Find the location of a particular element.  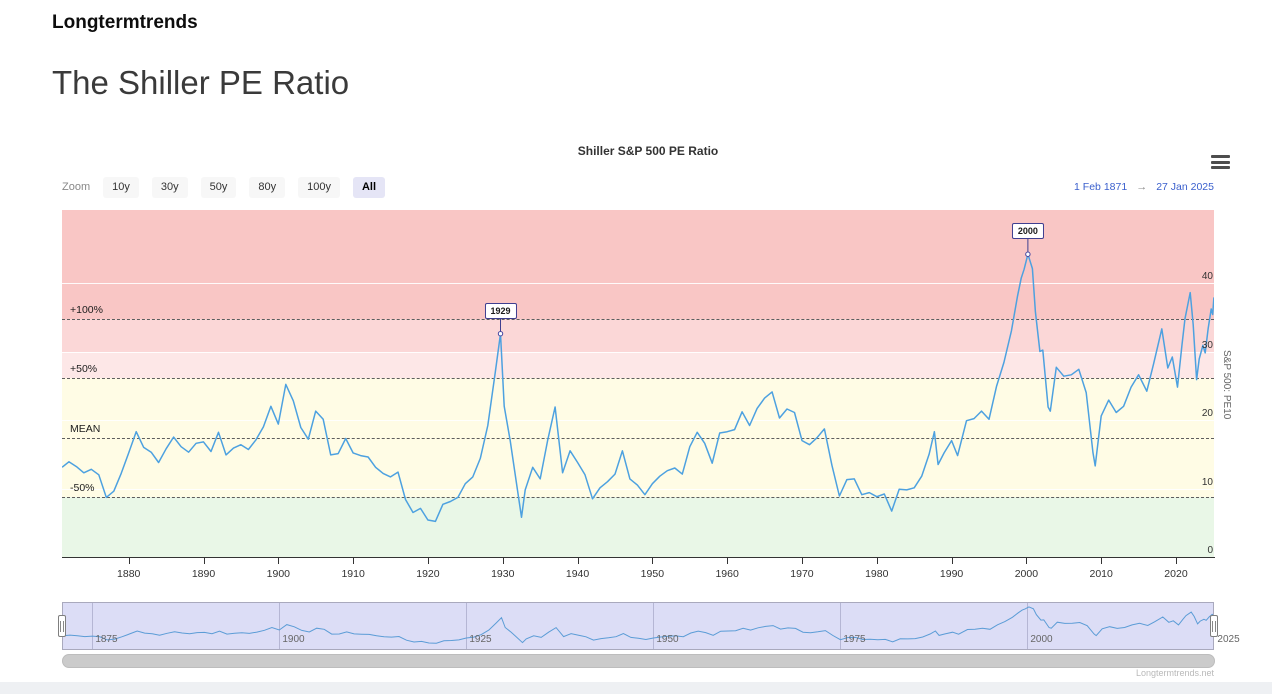

zoom-button-100y: 100y is located at coordinates (319, 187).